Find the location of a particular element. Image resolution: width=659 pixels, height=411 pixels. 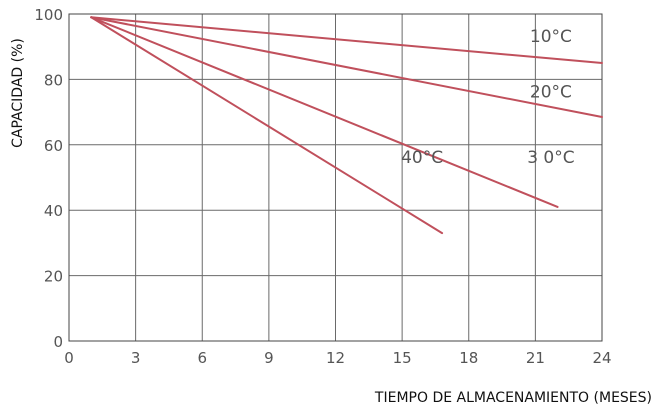

x-tick-label: 0 is located at coordinates (69, 358).